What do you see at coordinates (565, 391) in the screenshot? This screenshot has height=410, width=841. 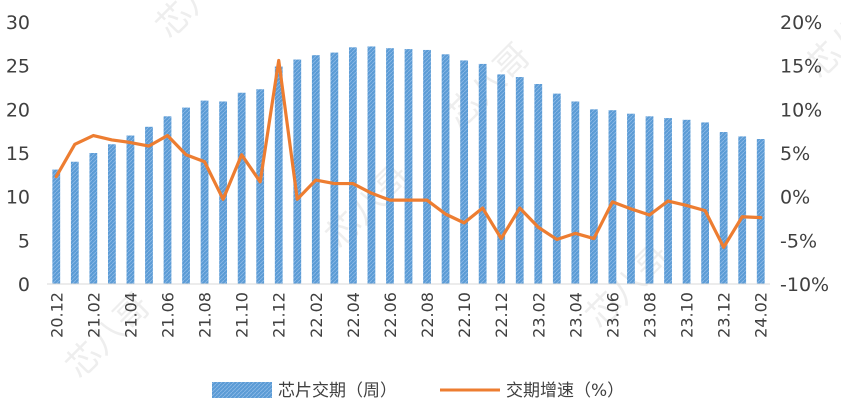 I see `legend-label-line: 交期增速（%）` at bounding box center [565, 391].